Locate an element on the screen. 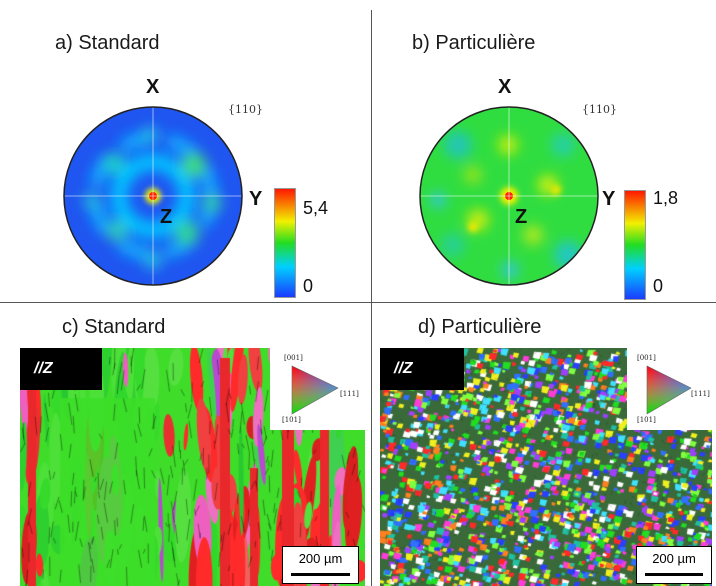 Image resolution: width=716 pixels, height=586 pixels. panel-a-axis-y: Y is located at coordinates (256, 199).